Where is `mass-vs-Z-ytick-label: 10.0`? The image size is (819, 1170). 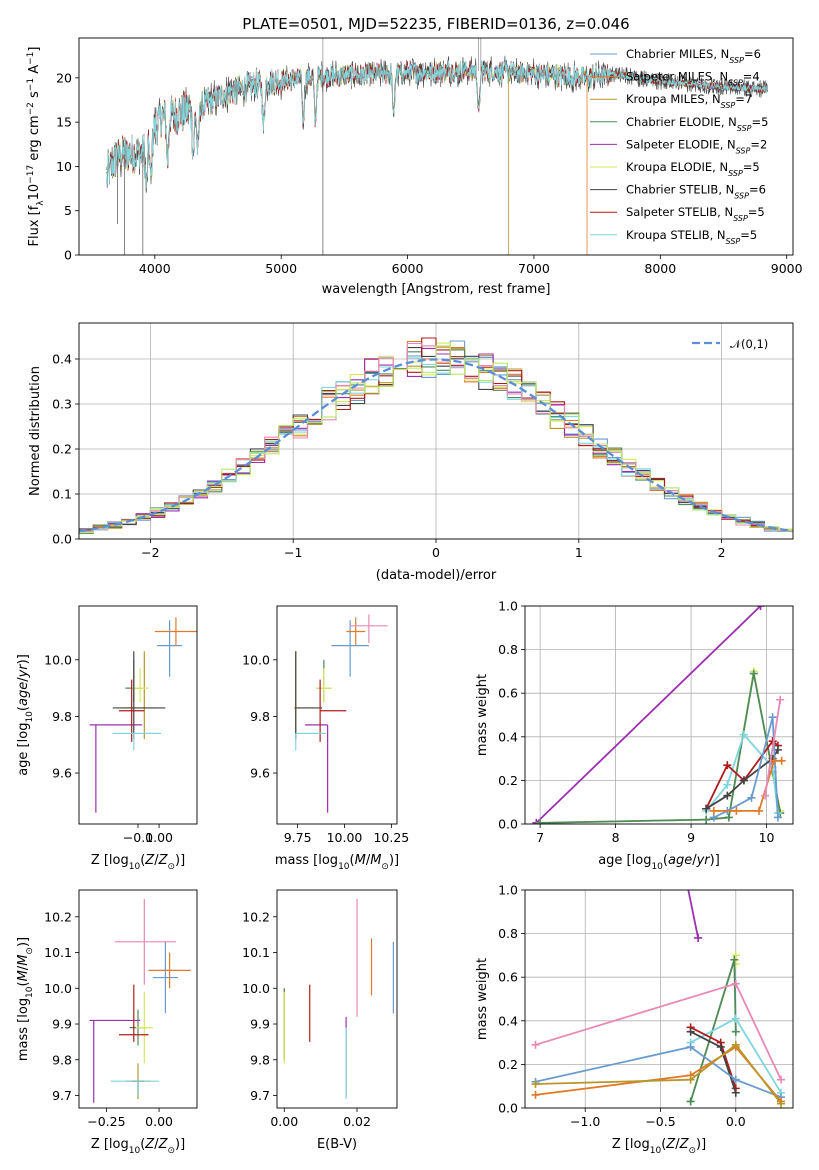
mass-vs-Z-ytick-label: 10.0 is located at coordinates (58, 988).